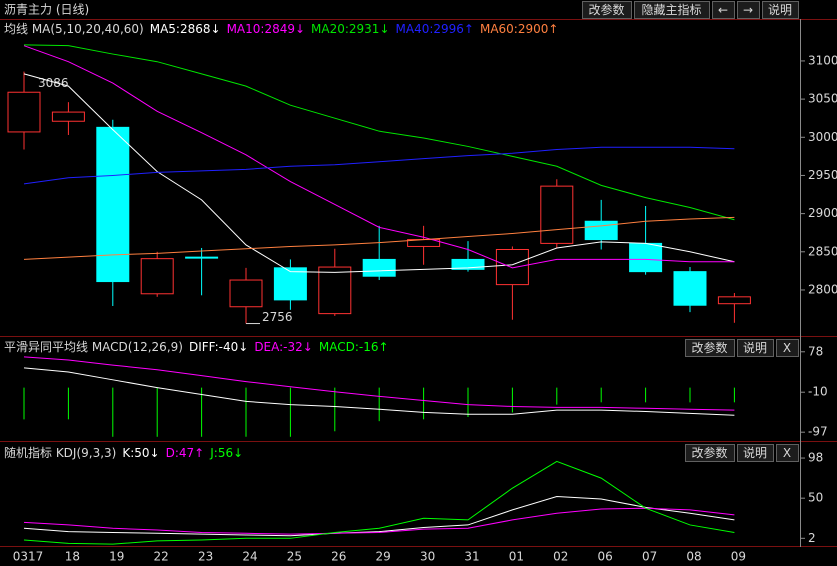  I want to click on x-tick-label: 31, so click(471, 557).